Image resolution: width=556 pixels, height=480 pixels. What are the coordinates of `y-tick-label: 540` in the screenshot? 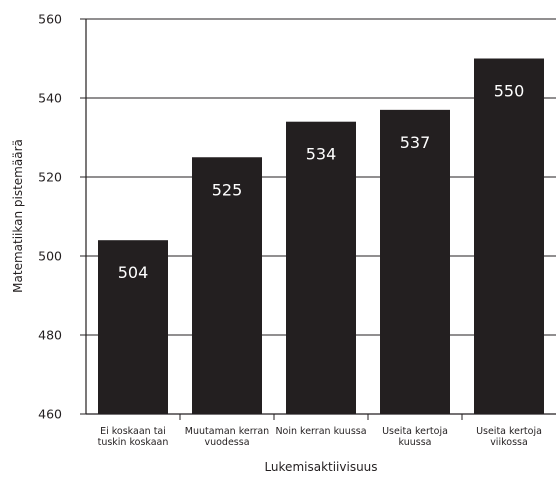 It's located at (50, 98).